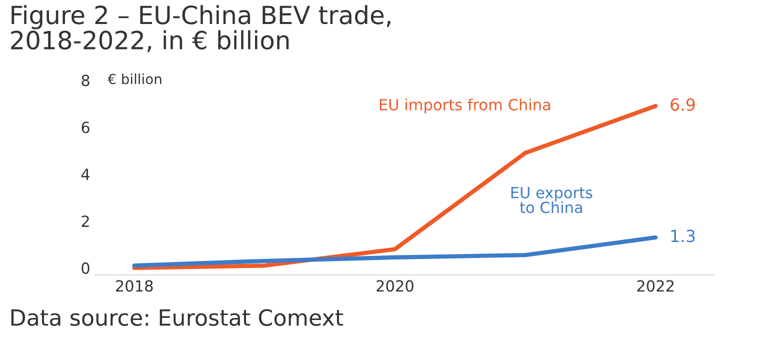  I want to click on y-tick-label: 2, so click(85, 221).